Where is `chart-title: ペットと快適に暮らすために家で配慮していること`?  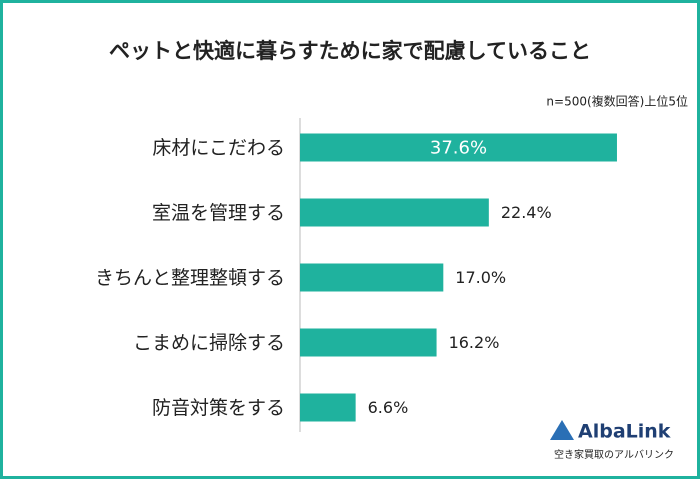
chart-title: ペットと快適に暮らすために家で配慮していること is located at coordinates (350, 51).